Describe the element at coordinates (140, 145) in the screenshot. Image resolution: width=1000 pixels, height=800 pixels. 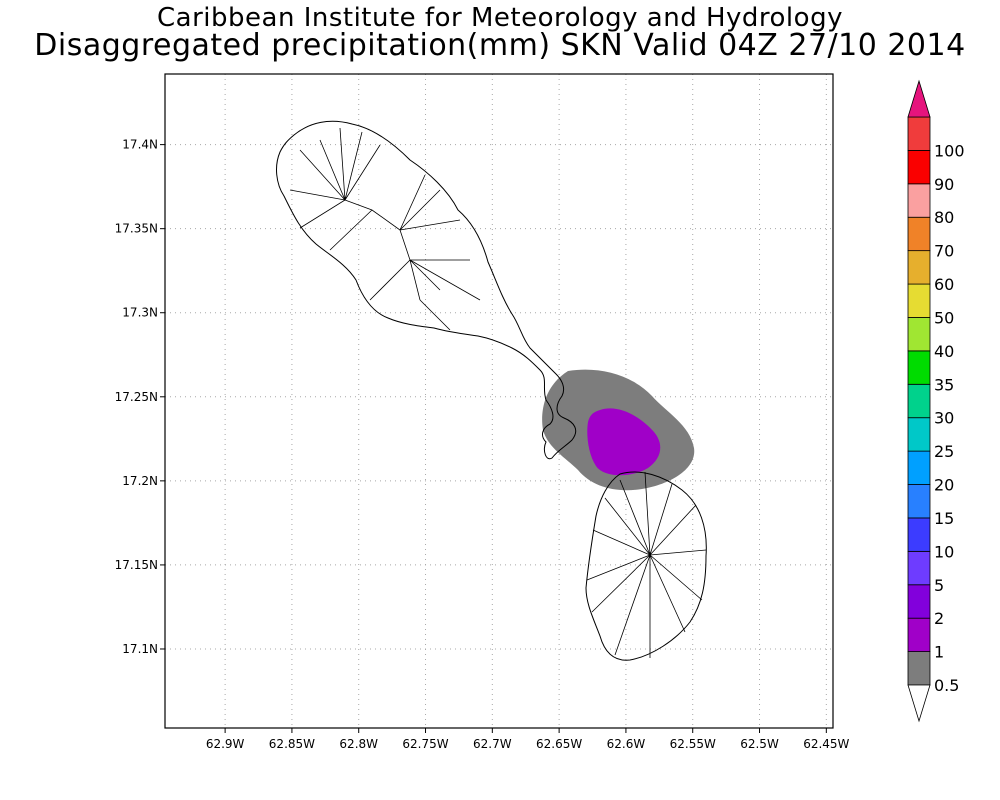
I see `y-tick-label: 17.4N` at that location.